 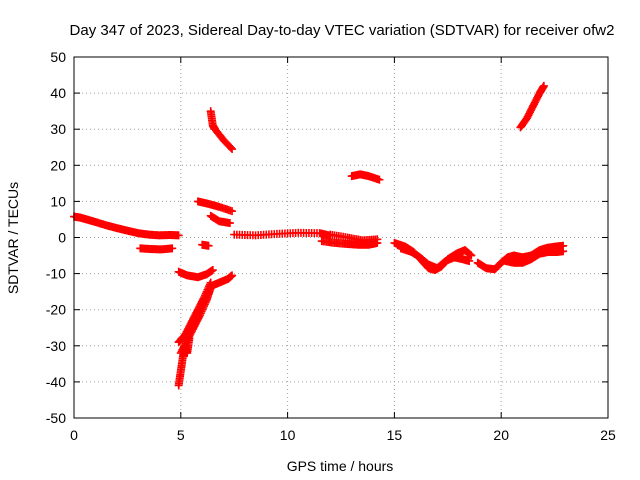 What do you see at coordinates (534, 257) in the screenshot?
I see `series-track-r` at bounding box center [534, 257].